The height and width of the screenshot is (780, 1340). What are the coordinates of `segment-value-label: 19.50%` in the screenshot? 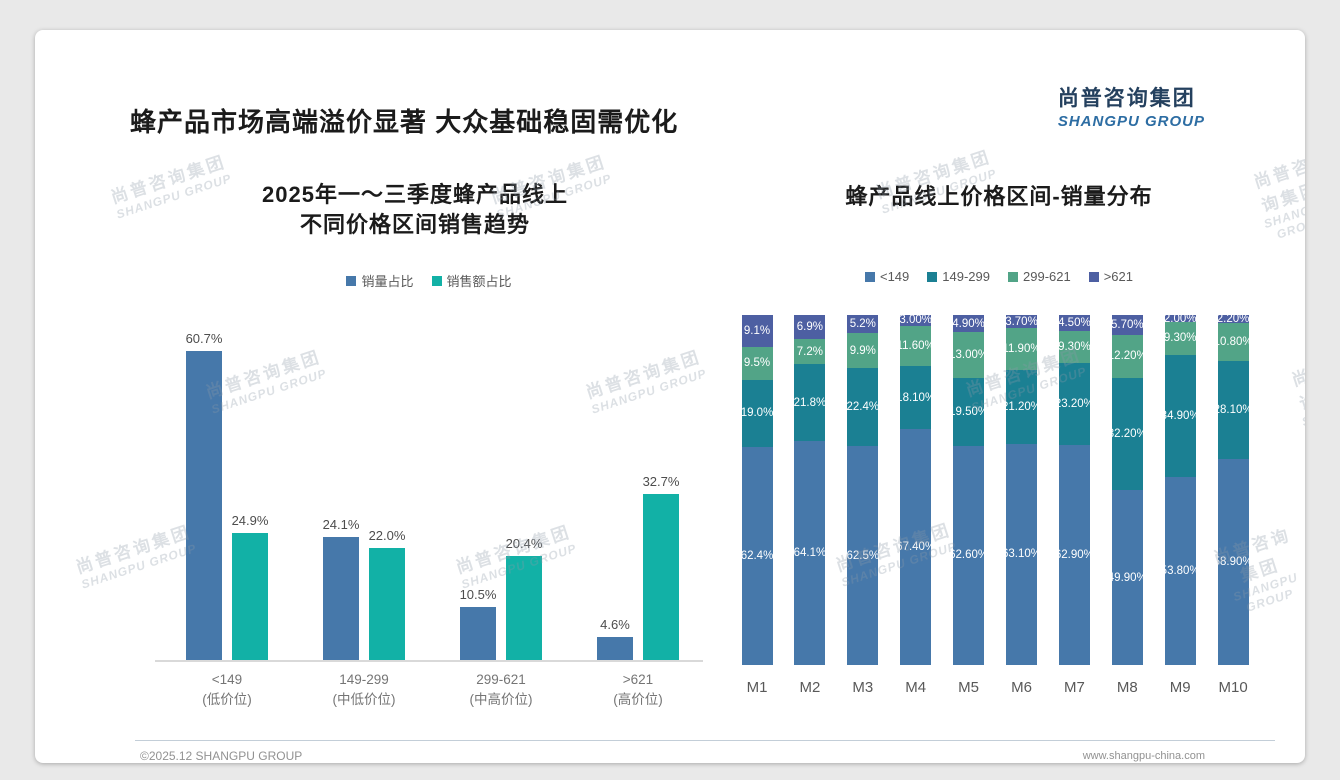 It's located at (969, 411).